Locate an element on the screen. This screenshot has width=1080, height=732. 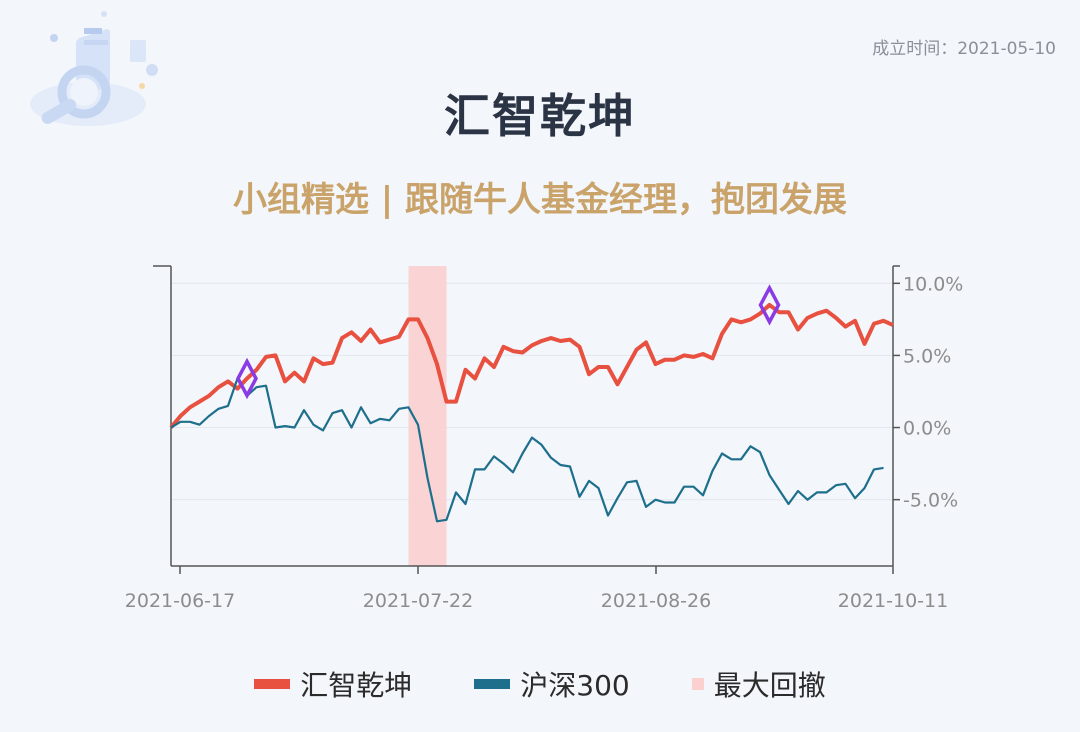
legend-swatch-fund is located at coordinates (272, 684).